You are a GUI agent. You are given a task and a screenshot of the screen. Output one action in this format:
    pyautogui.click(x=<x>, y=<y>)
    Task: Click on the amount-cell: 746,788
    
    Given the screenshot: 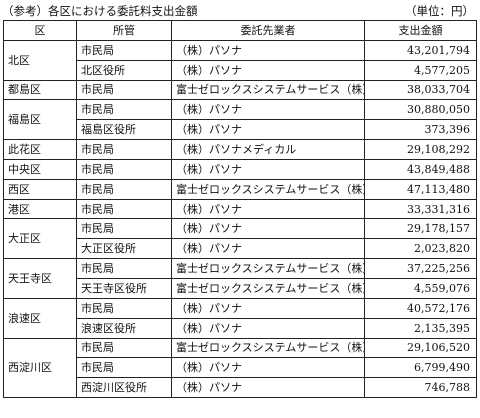 What is the action you would take?
    pyautogui.click(x=420, y=388)
    